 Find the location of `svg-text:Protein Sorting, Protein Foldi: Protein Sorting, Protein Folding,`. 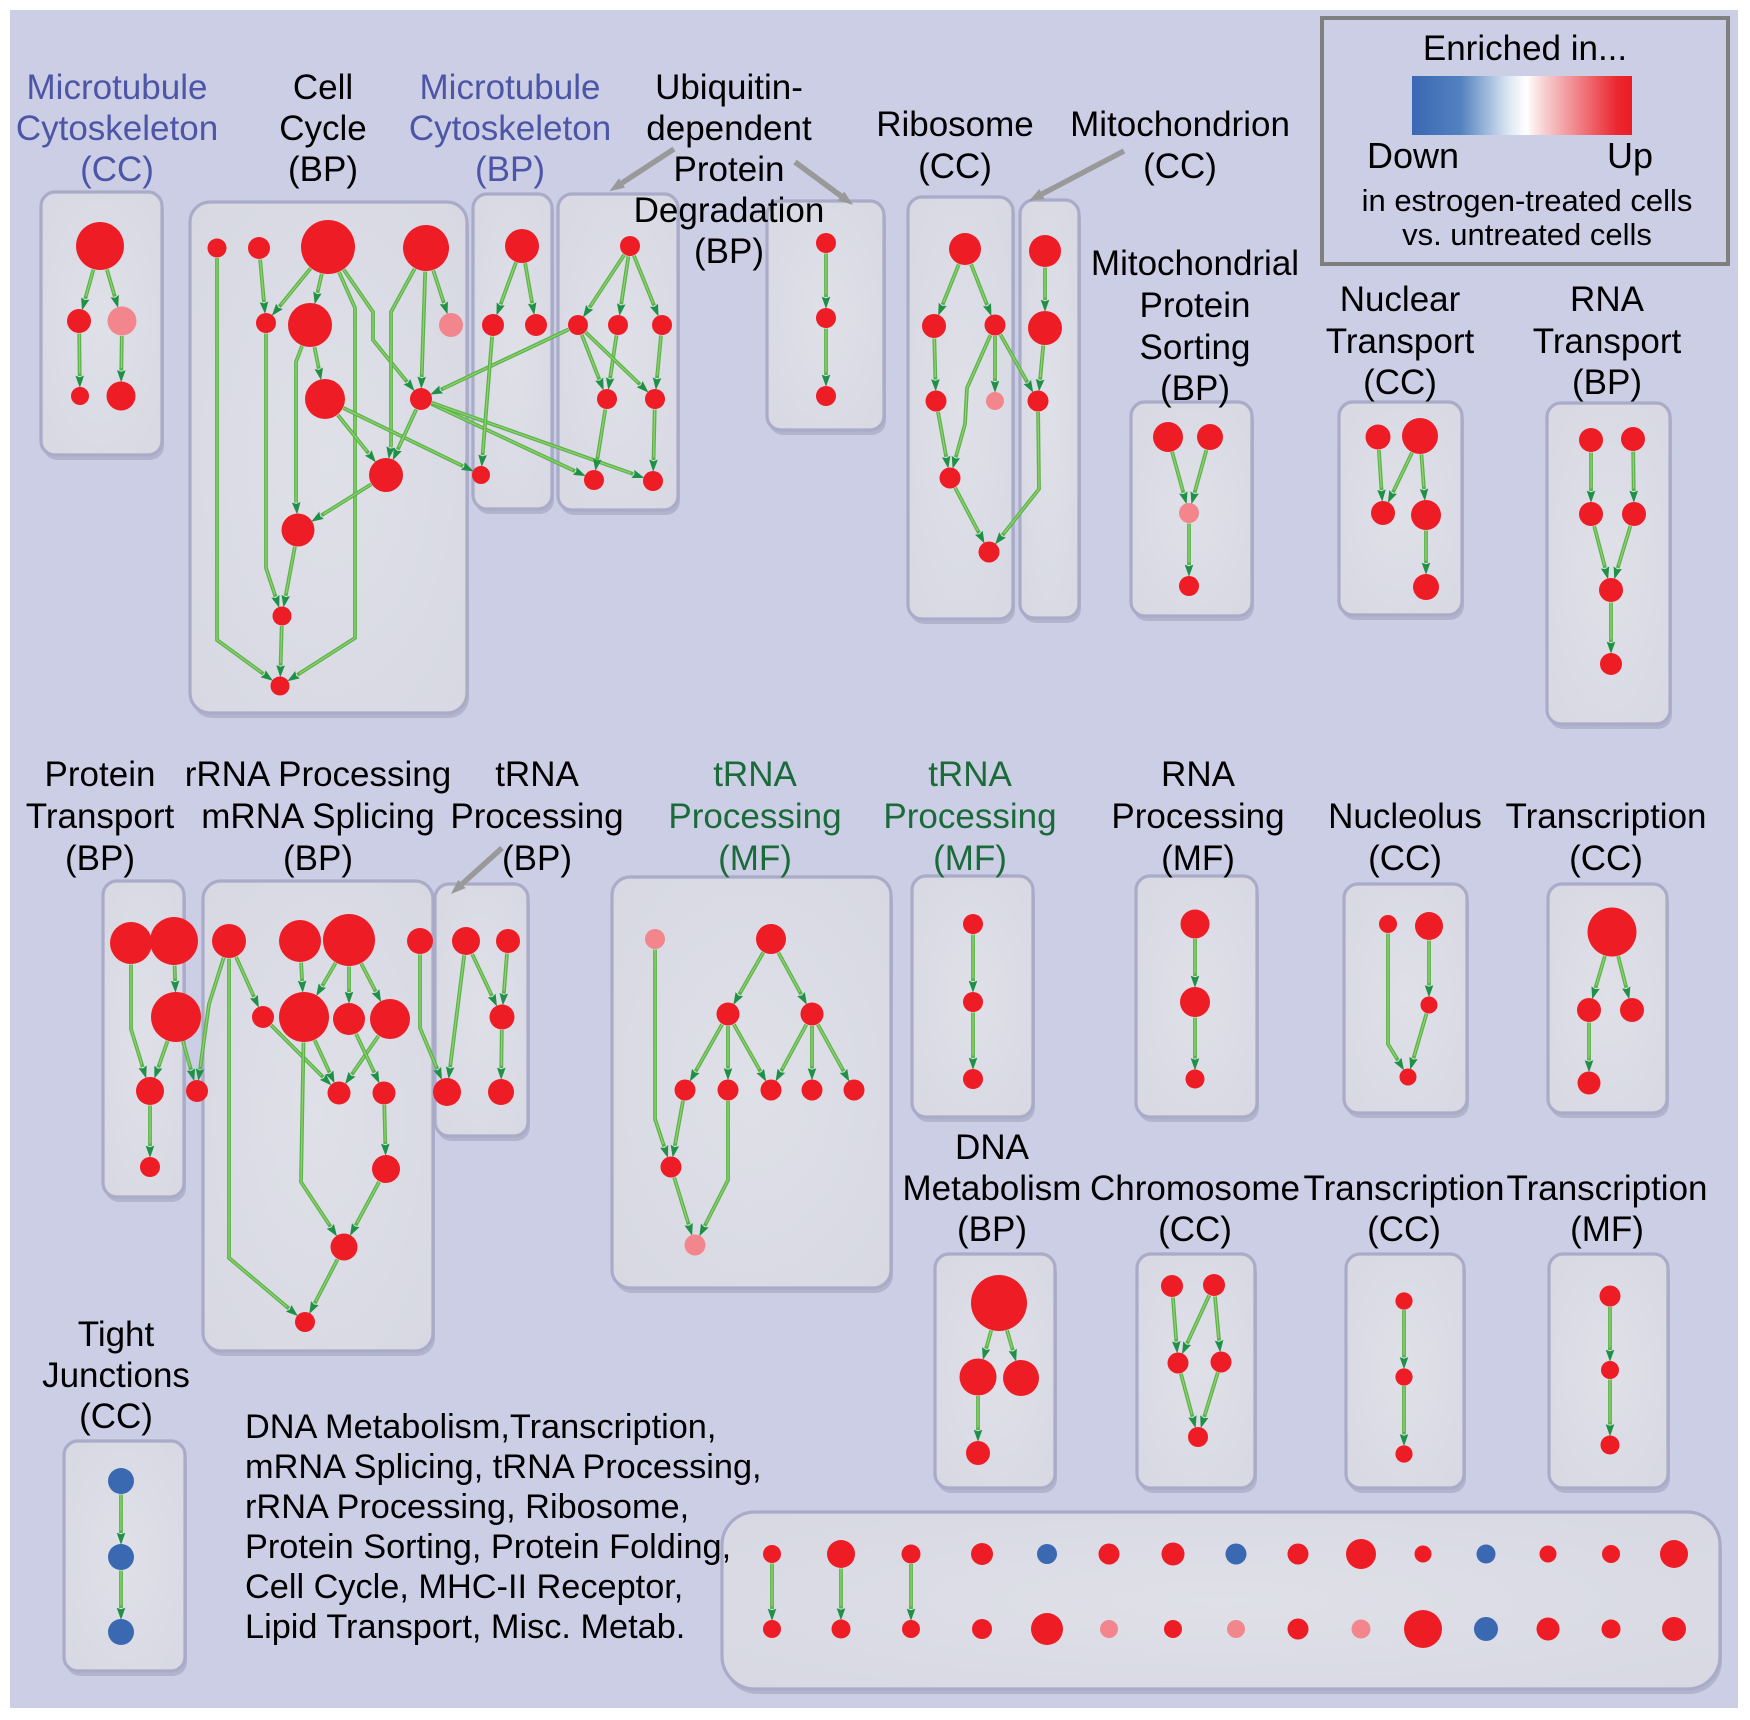

svg-text:Protein Sorting, Protein Foldi: Protein Sorting, Protein Folding, is located at coordinates (488, 1547).